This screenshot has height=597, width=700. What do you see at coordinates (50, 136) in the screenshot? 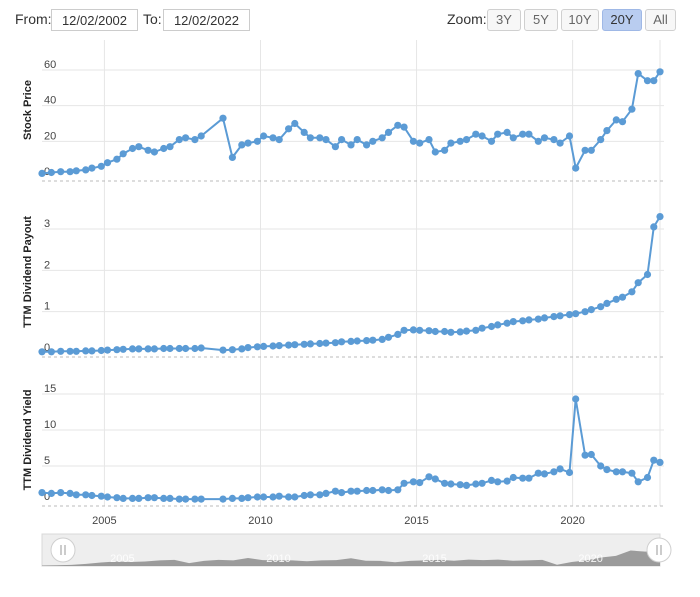
I see `y-tick-label: 20` at bounding box center [50, 136].